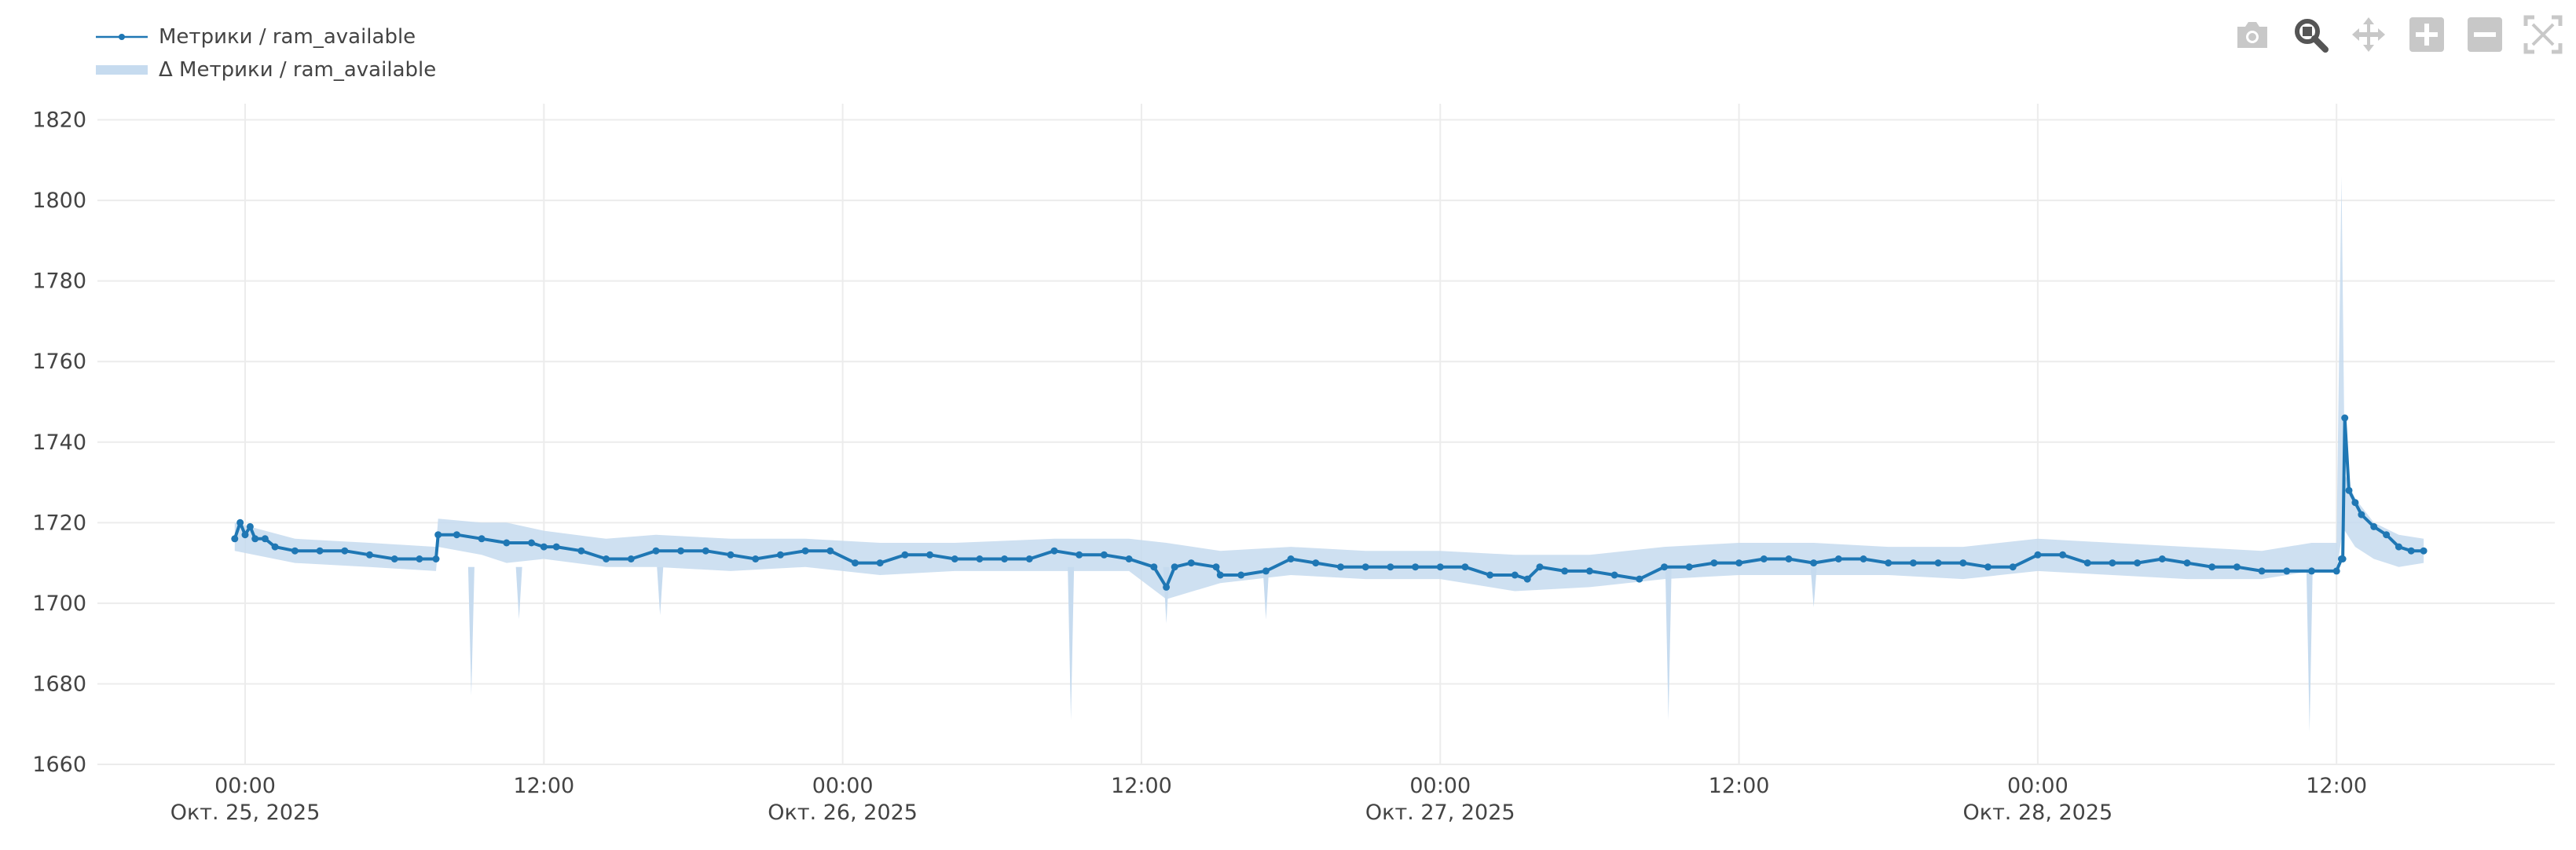 The height and width of the screenshot is (850, 2576). Describe the element at coordinates (2369, 35) in the screenshot. I see `pan-button` at that location.